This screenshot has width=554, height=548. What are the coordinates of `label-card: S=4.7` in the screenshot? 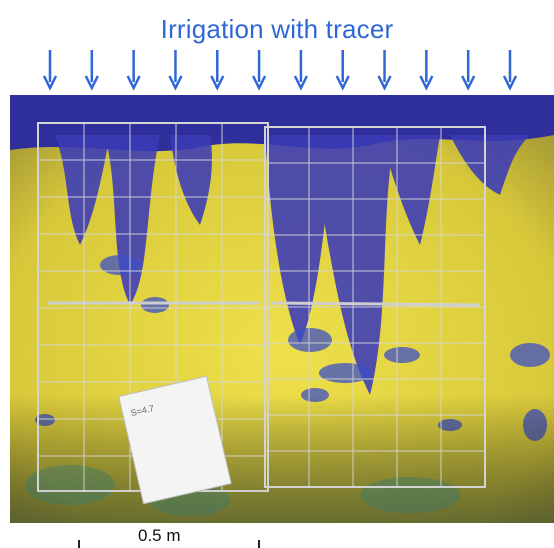 It's located at (175, 440).